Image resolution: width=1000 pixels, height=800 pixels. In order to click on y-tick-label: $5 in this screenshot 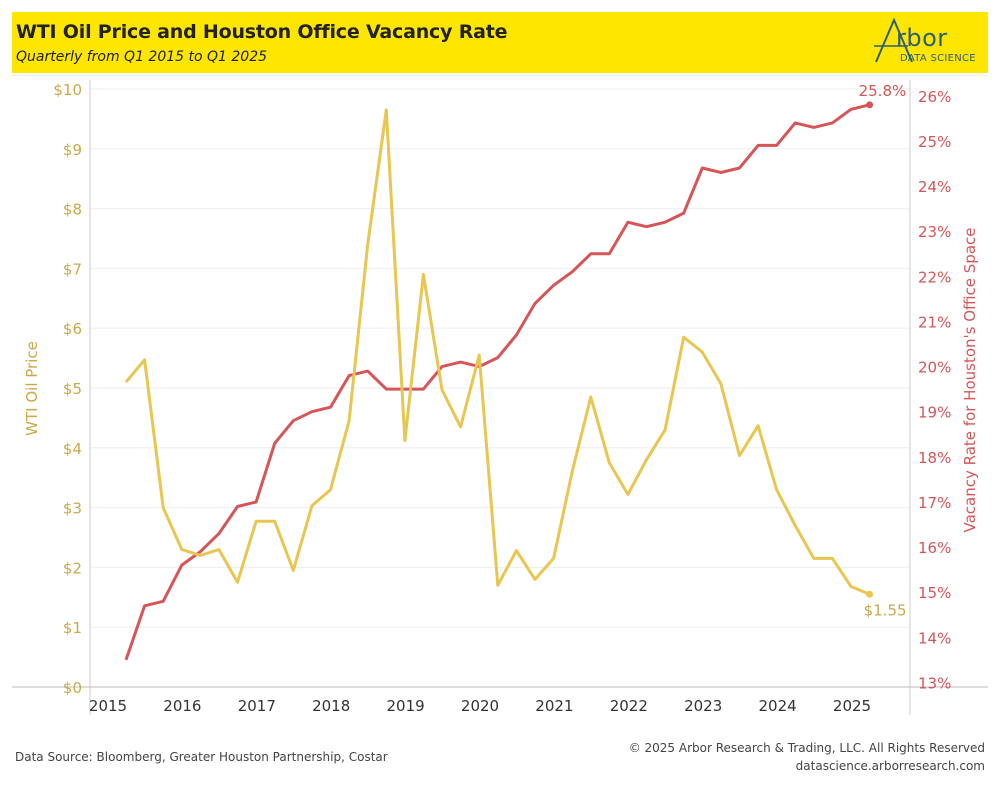, I will do `click(72, 389)`.